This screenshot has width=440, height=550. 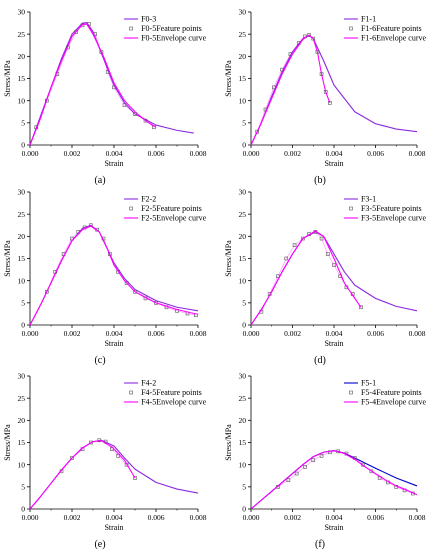 What do you see at coordinates (391, 392) in the screenshot?
I see `legend-entry: F5-4Feature points` at bounding box center [391, 392].